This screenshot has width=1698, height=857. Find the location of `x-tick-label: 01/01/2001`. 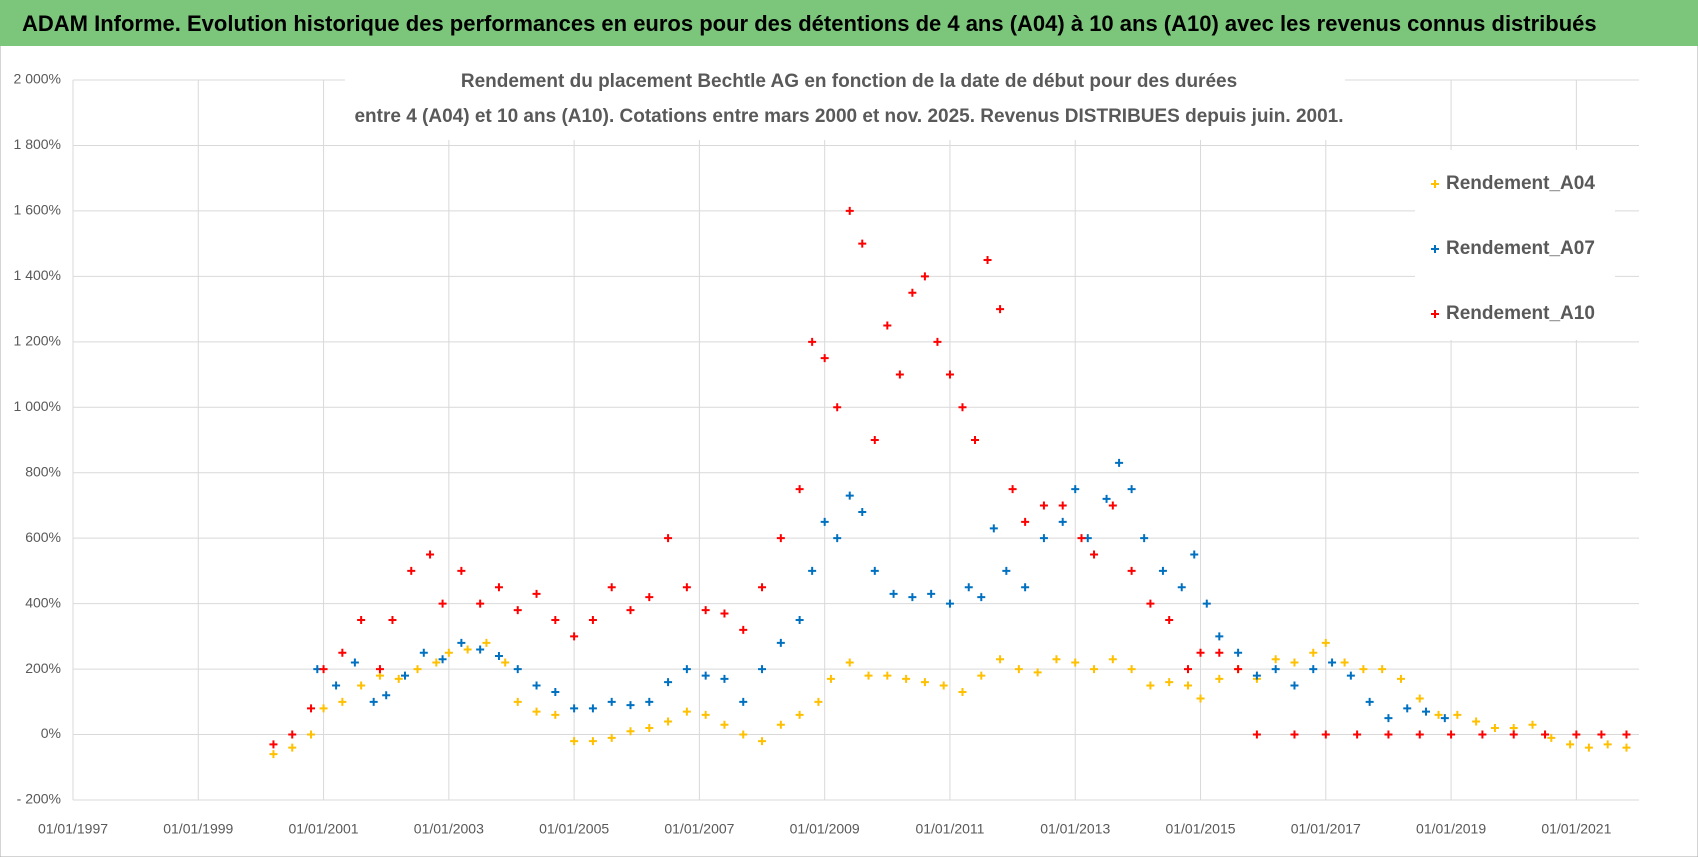

x-tick-label: 01/01/2001 is located at coordinates (324, 829).